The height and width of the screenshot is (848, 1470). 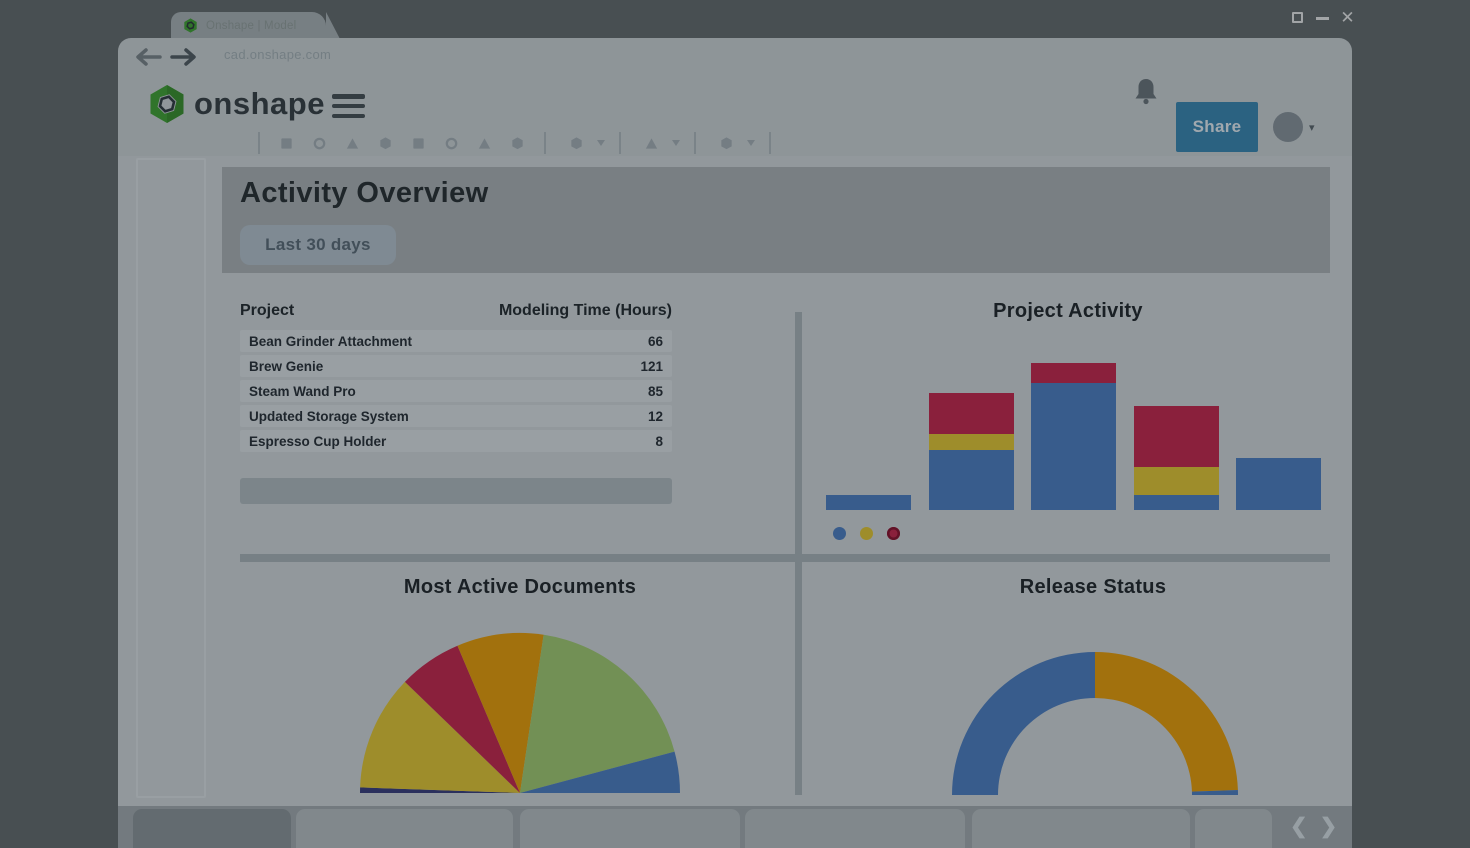 I want to click on onshape-favicon-icon, so click(x=190, y=25).